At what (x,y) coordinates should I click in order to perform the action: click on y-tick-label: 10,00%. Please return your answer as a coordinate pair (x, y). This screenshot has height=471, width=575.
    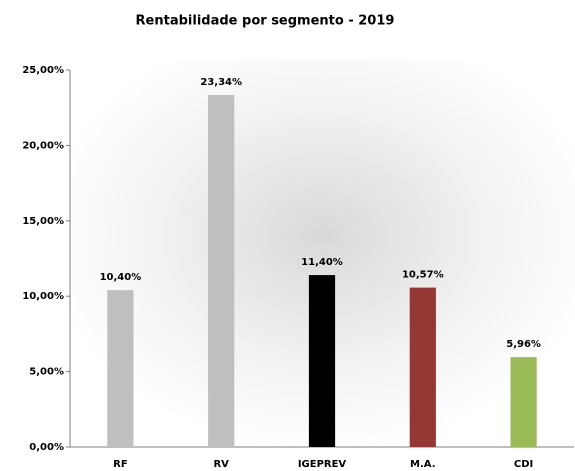
    Looking at the image, I should click on (43, 296).